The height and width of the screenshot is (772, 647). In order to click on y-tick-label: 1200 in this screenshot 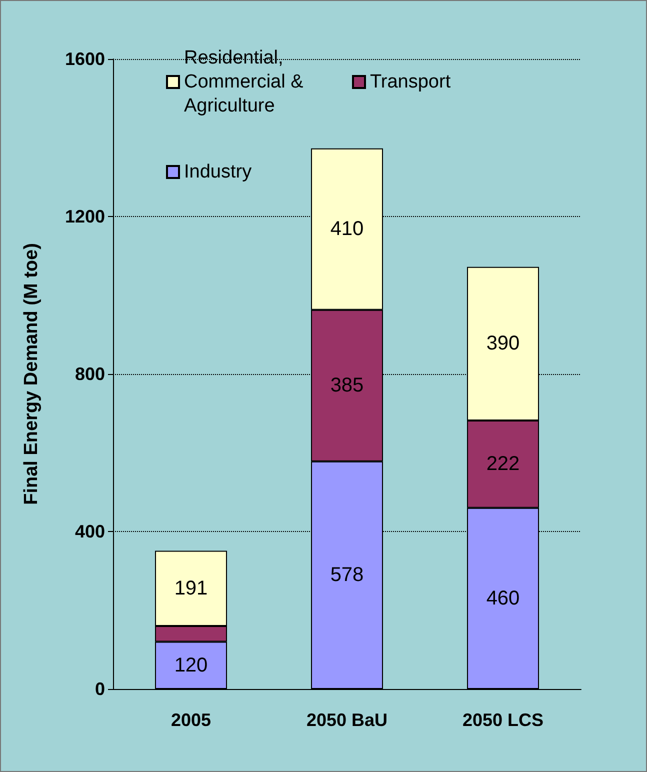, I will do `click(84, 216)`.